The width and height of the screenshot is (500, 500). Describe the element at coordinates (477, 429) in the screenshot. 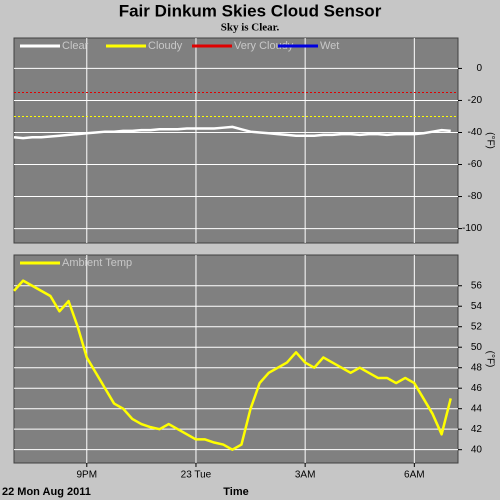

I see `y-tick-label: 42` at that location.